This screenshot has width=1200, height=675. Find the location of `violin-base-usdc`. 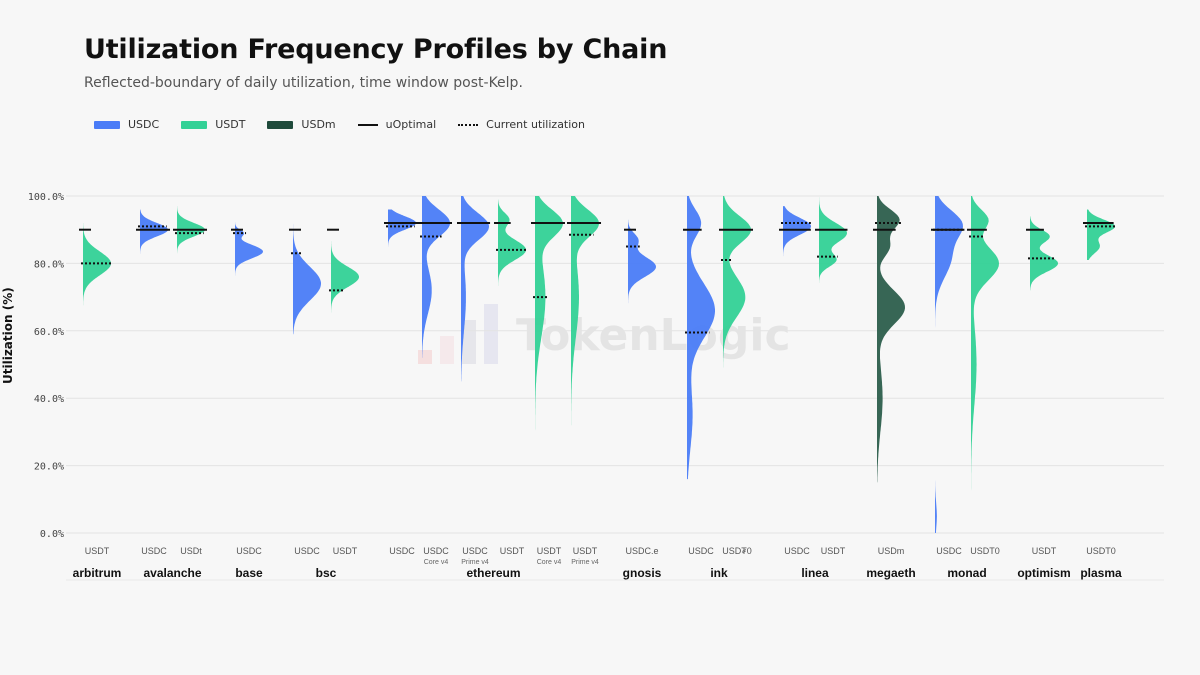

violin-base-usdc is located at coordinates (249, 248).